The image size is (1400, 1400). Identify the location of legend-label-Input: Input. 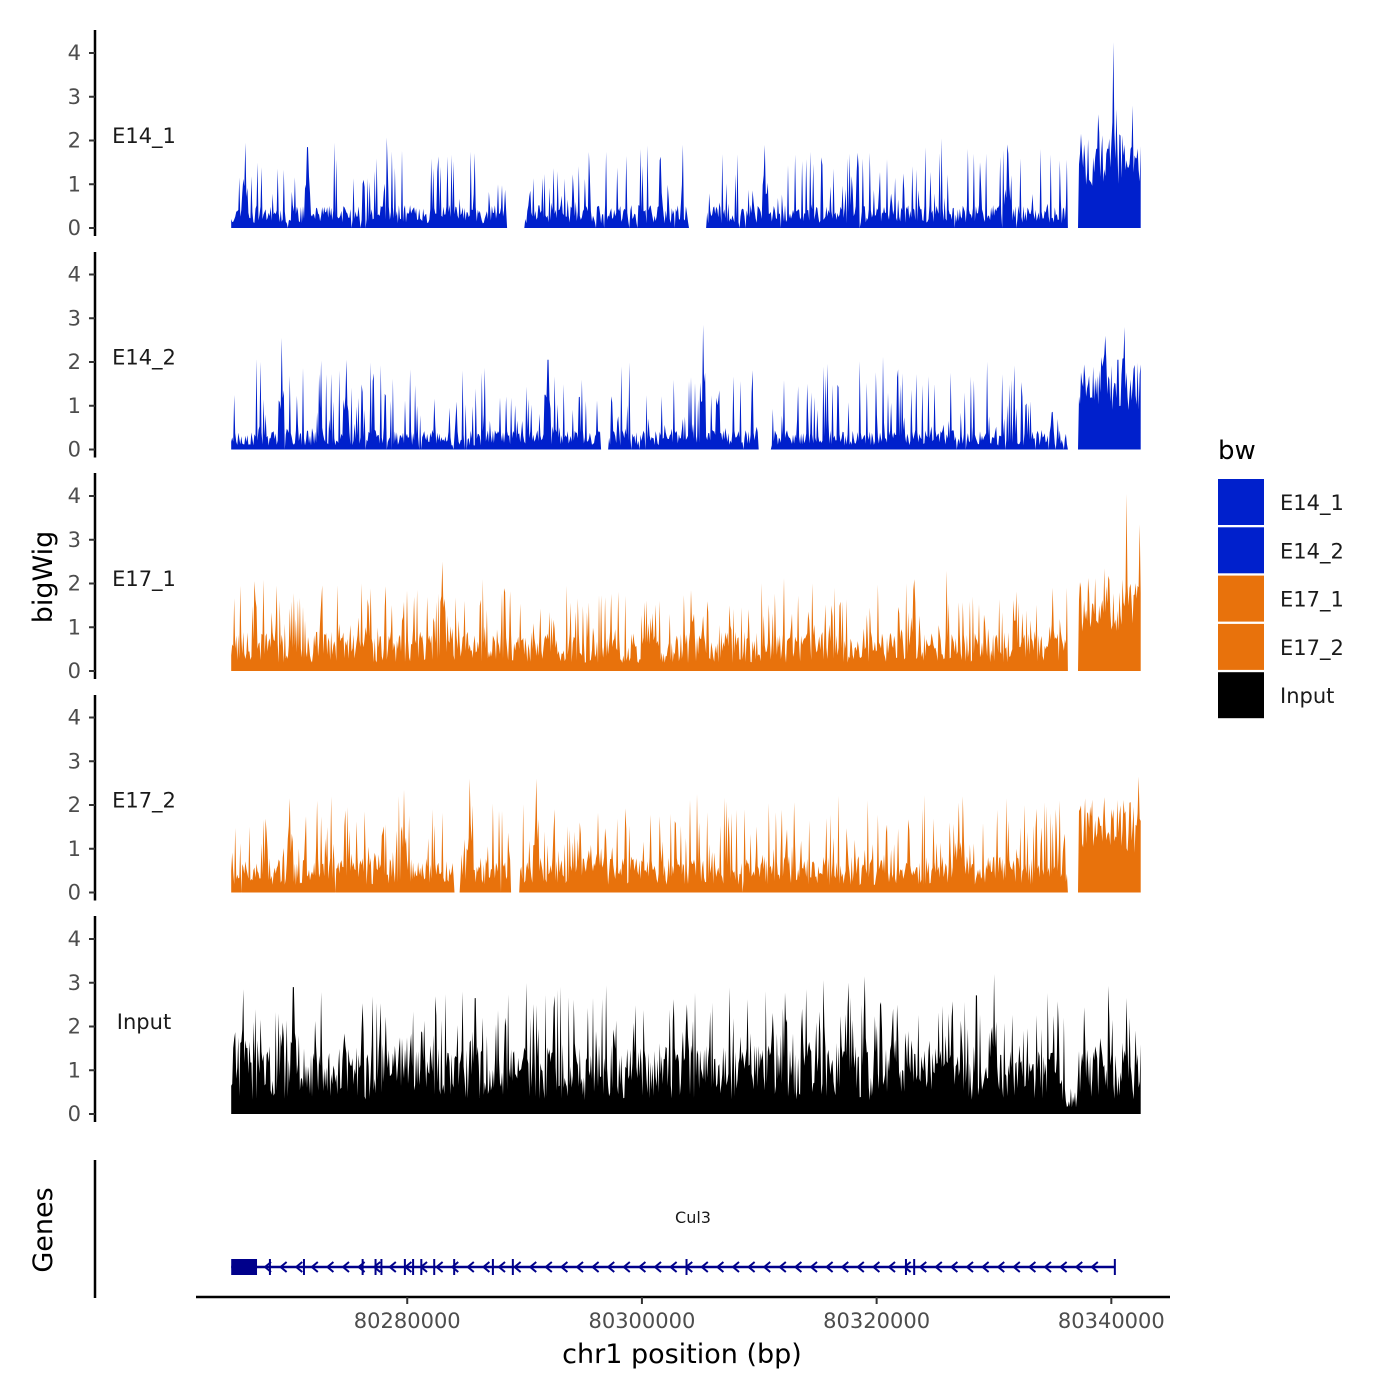
(1307, 696).